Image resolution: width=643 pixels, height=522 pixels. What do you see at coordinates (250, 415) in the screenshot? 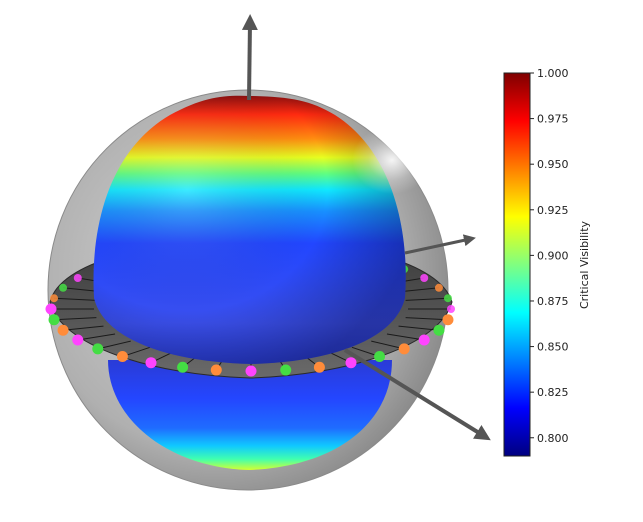
I see `lower-hemisphere-surface` at bounding box center [250, 415].